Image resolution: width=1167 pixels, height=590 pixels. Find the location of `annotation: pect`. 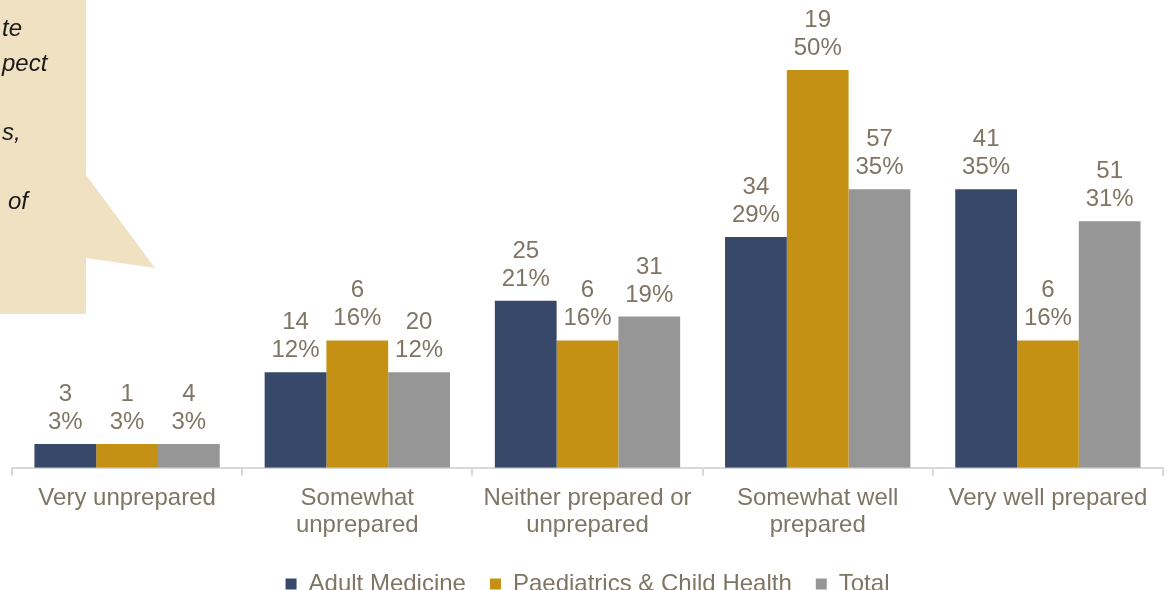

annotation: pect is located at coordinates (25, 62).